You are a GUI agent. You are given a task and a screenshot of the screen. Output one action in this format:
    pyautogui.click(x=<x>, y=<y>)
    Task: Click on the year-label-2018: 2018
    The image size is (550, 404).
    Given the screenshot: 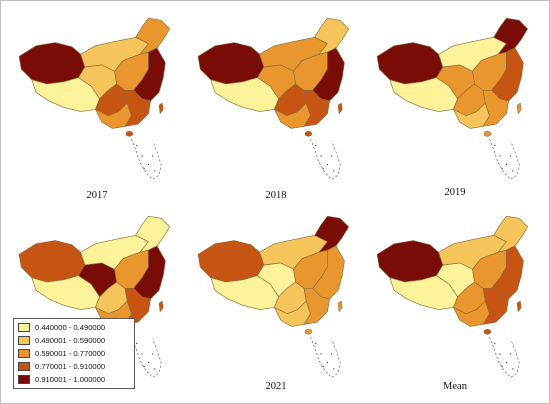 What is the action you would take?
    pyautogui.click(x=276, y=195)
    